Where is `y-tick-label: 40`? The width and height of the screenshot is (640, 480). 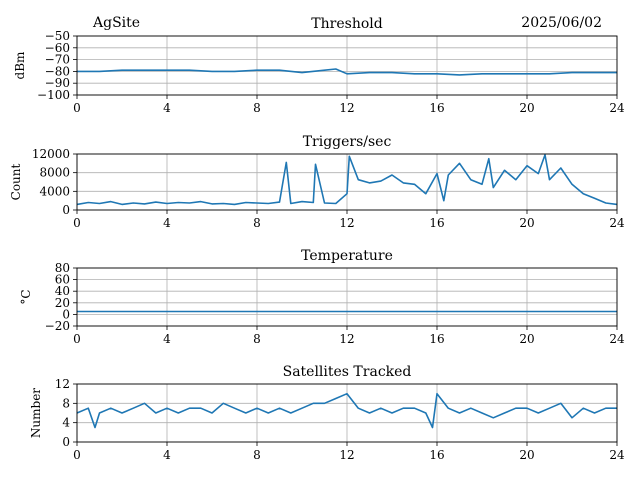 y-tick-label: 40 is located at coordinates (62, 291).